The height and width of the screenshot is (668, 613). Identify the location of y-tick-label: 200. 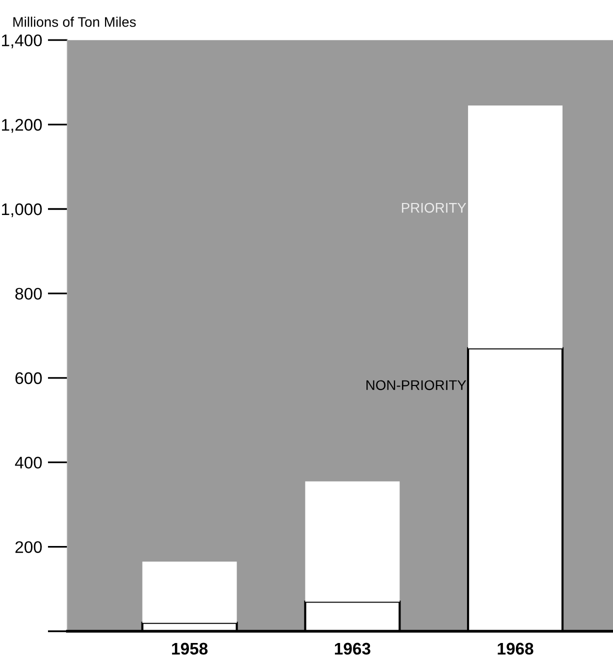
(28, 547).